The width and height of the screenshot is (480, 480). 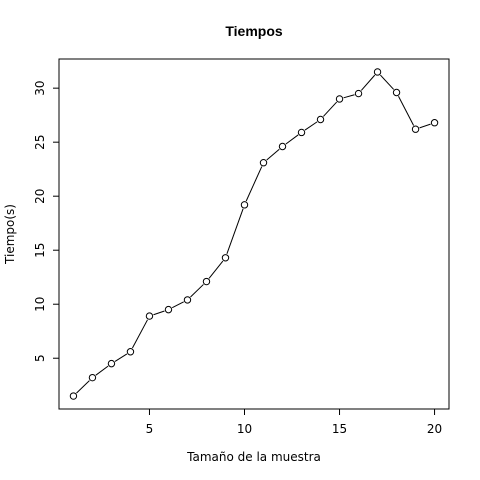 I want to click on y-tick-label: 30, so click(x=40, y=88).